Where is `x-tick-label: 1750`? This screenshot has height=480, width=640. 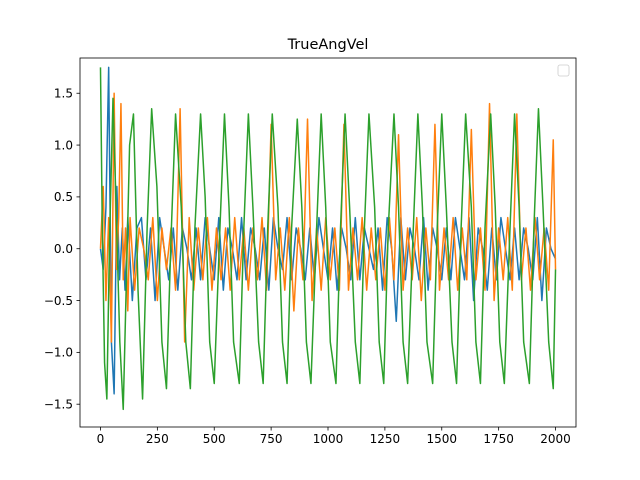 x-tick-label: 1750 is located at coordinates (498, 439).